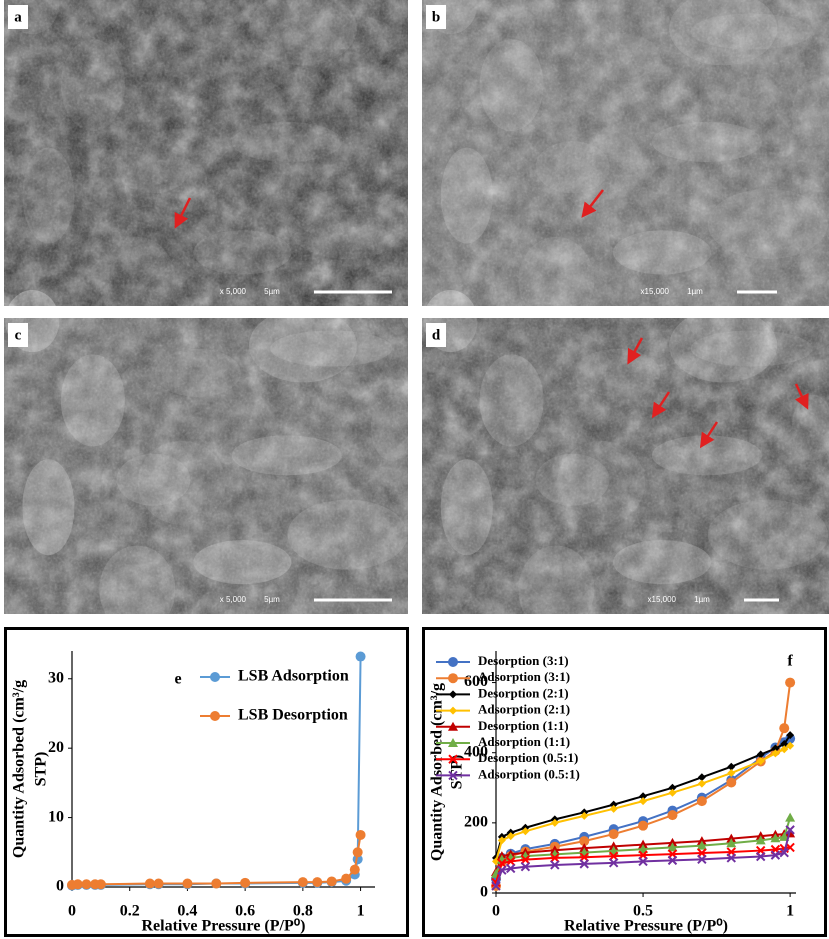 The image size is (829, 939). I want to click on scale-label: 1µm, so click(695, 291).